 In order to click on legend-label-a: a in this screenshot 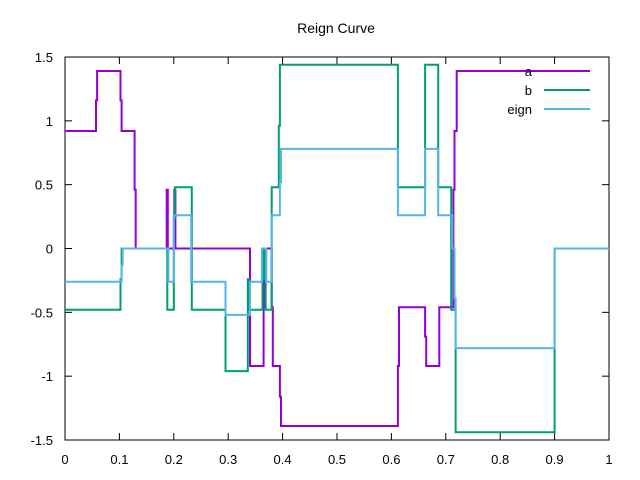, I will do `click(529, 71)`.